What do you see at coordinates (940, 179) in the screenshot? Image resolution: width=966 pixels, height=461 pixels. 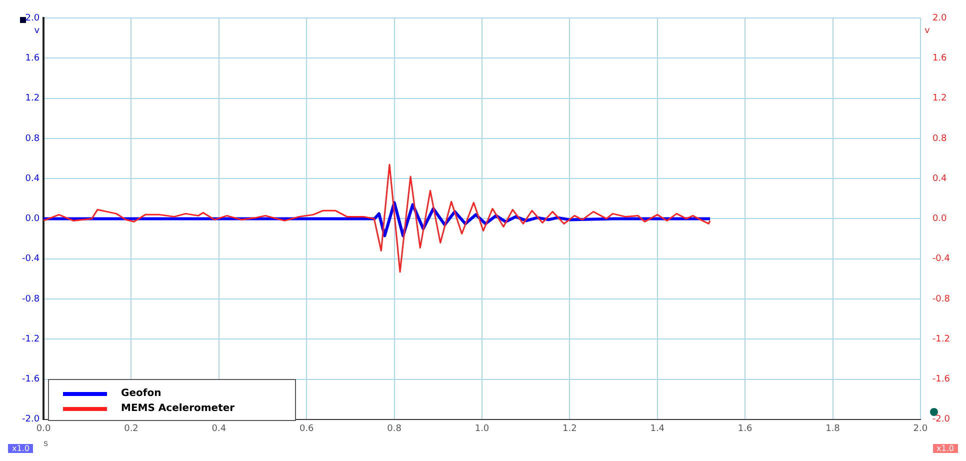 I see `y2-tick-label: 0.4` at bounding box center [940, 179].